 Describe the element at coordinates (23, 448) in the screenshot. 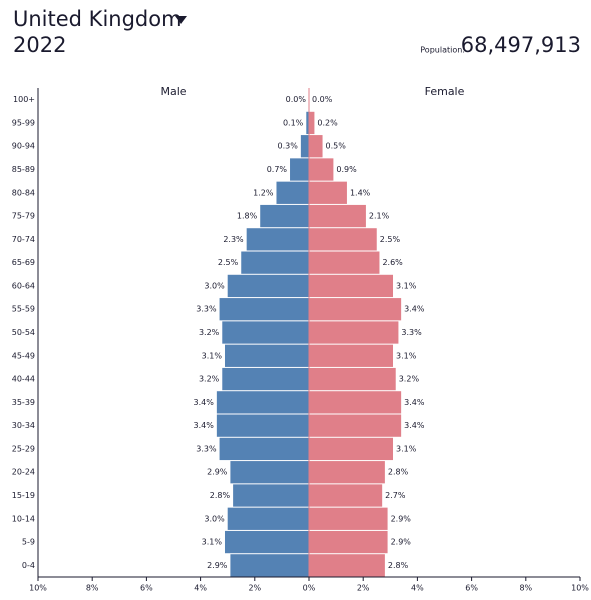

I see `y-tick-label: 25-29` at that location.